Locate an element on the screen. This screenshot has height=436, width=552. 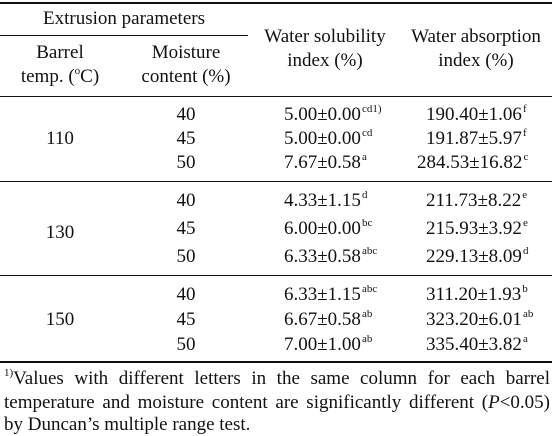
header-barrel-line1: Barrel is located at coordinates (60, 52).